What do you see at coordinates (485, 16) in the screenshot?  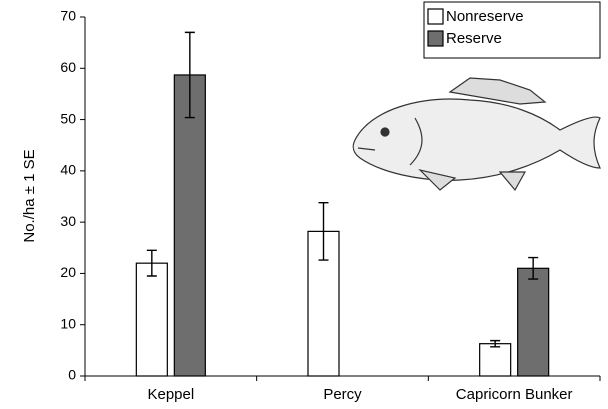 I see `legend-label: Nonreserve` at bounding box center [485, 16].